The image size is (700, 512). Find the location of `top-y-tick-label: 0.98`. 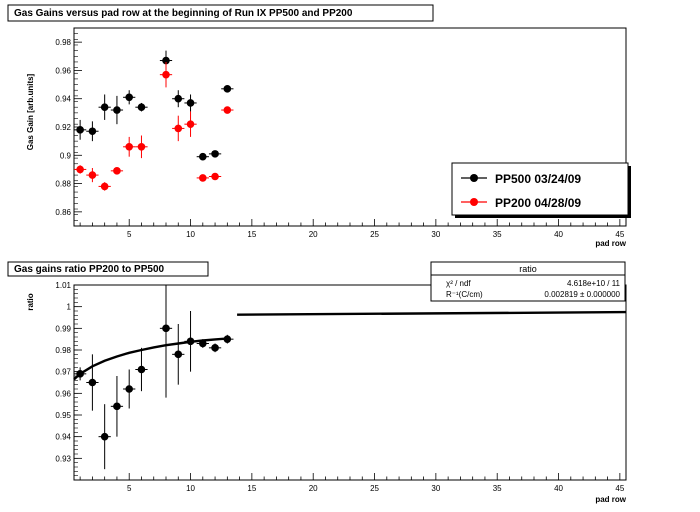

top-y-tick-label: 0.98 is located at coordinates (63, 42).